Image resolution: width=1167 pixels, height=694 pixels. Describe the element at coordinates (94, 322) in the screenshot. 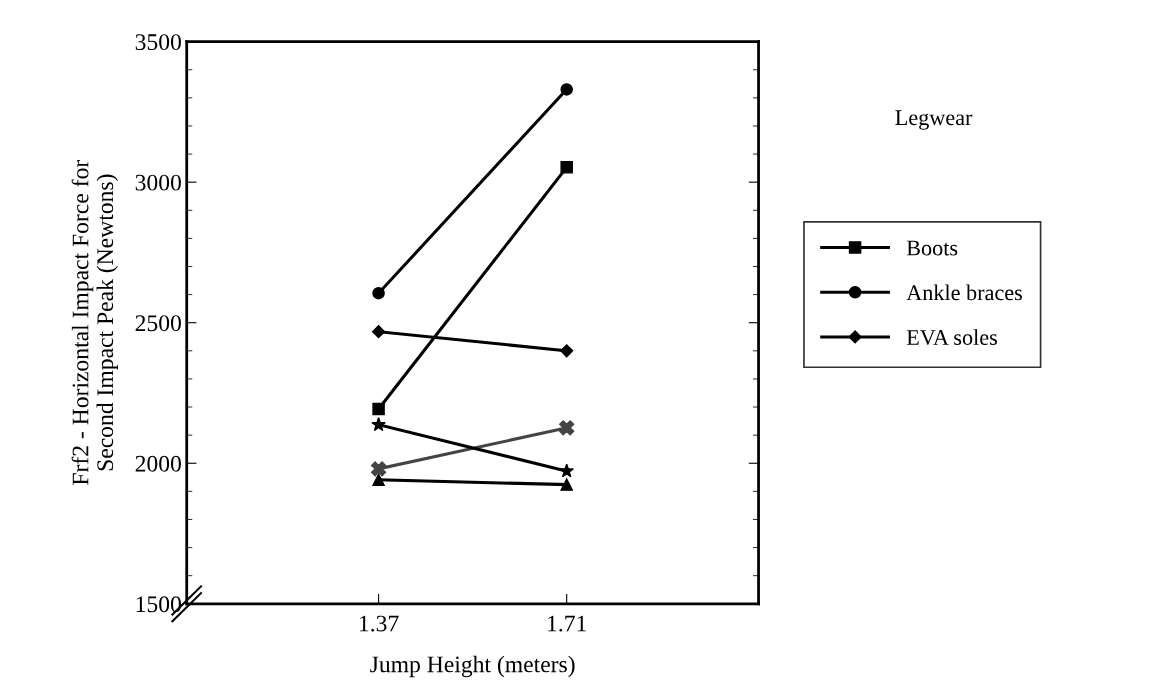

I see `y-axis-title: Frf2 - Horizontal Impact Force for Second Impact Peak (Newtons)` at that location.